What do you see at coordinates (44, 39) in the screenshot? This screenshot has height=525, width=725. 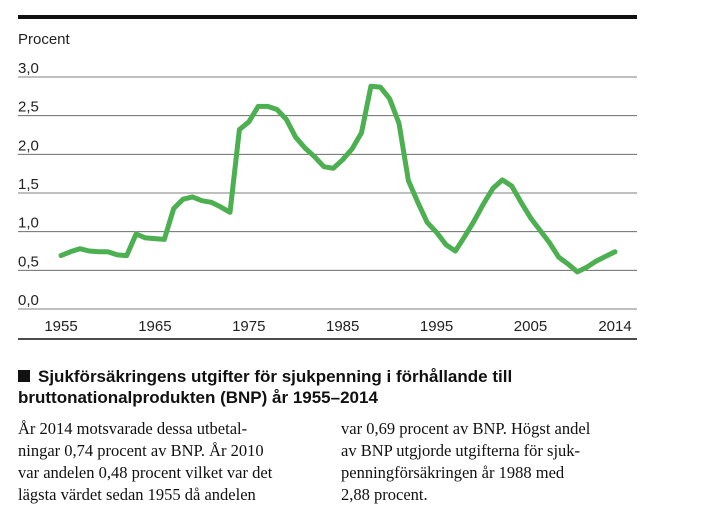 I see `y-axis-label: Procent` at bounding box center [44, 39].